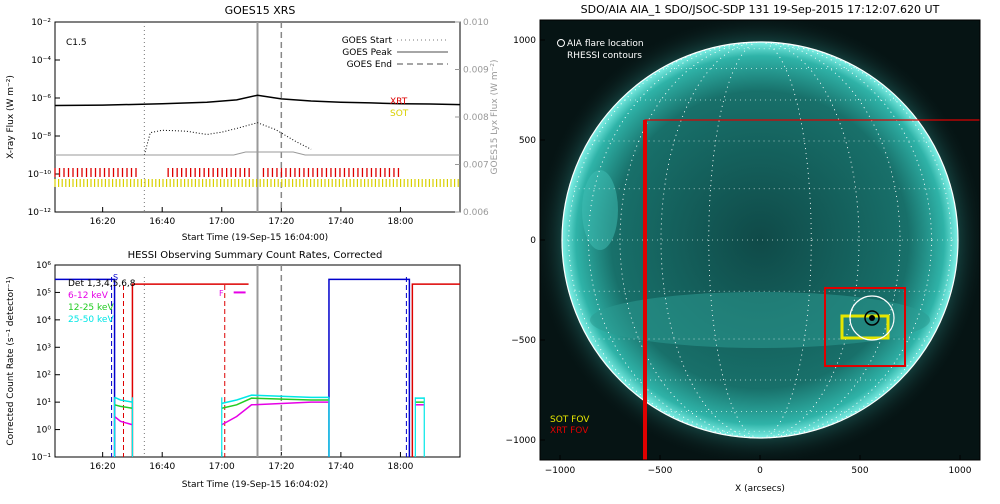 This screenshot has width=1000, height=504. Describe the element at coordinates (760, 489) in the screenshot. I see `sdo-xlabel: X (arcsecs)` at that location.